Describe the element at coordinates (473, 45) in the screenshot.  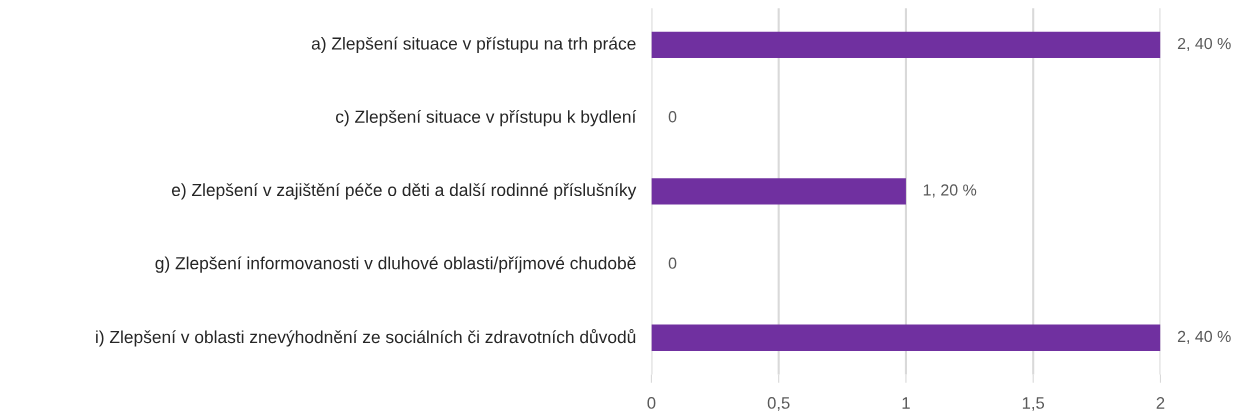
I see `y-tick-label: a) Zlepšení situace v přístupu na trh práce` at that location.